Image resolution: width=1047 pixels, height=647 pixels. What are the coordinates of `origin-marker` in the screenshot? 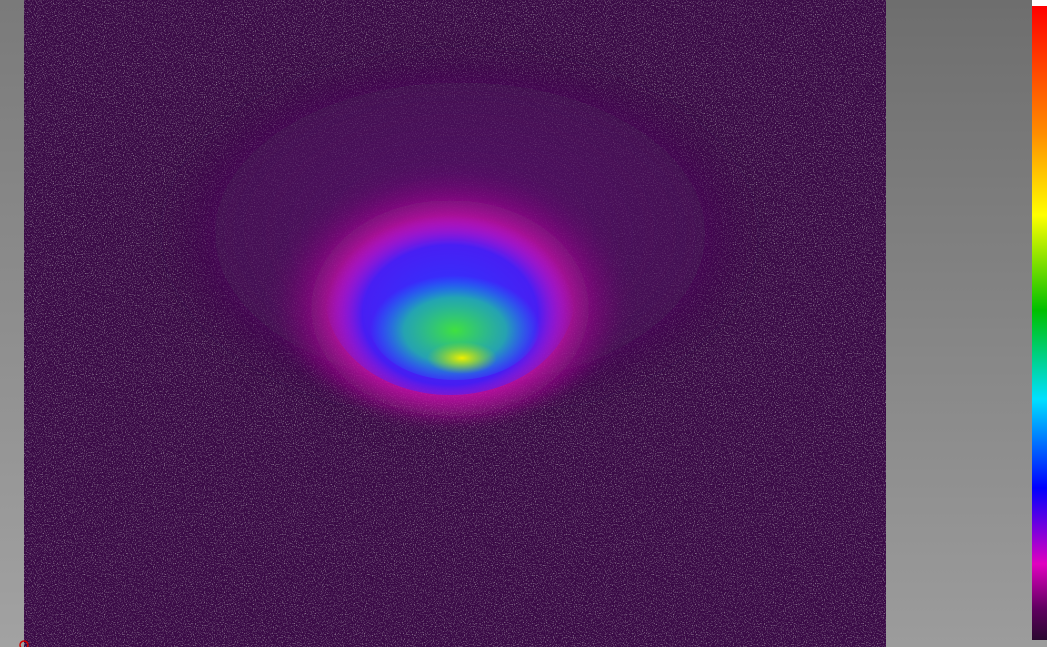 It's located at (24, 643).